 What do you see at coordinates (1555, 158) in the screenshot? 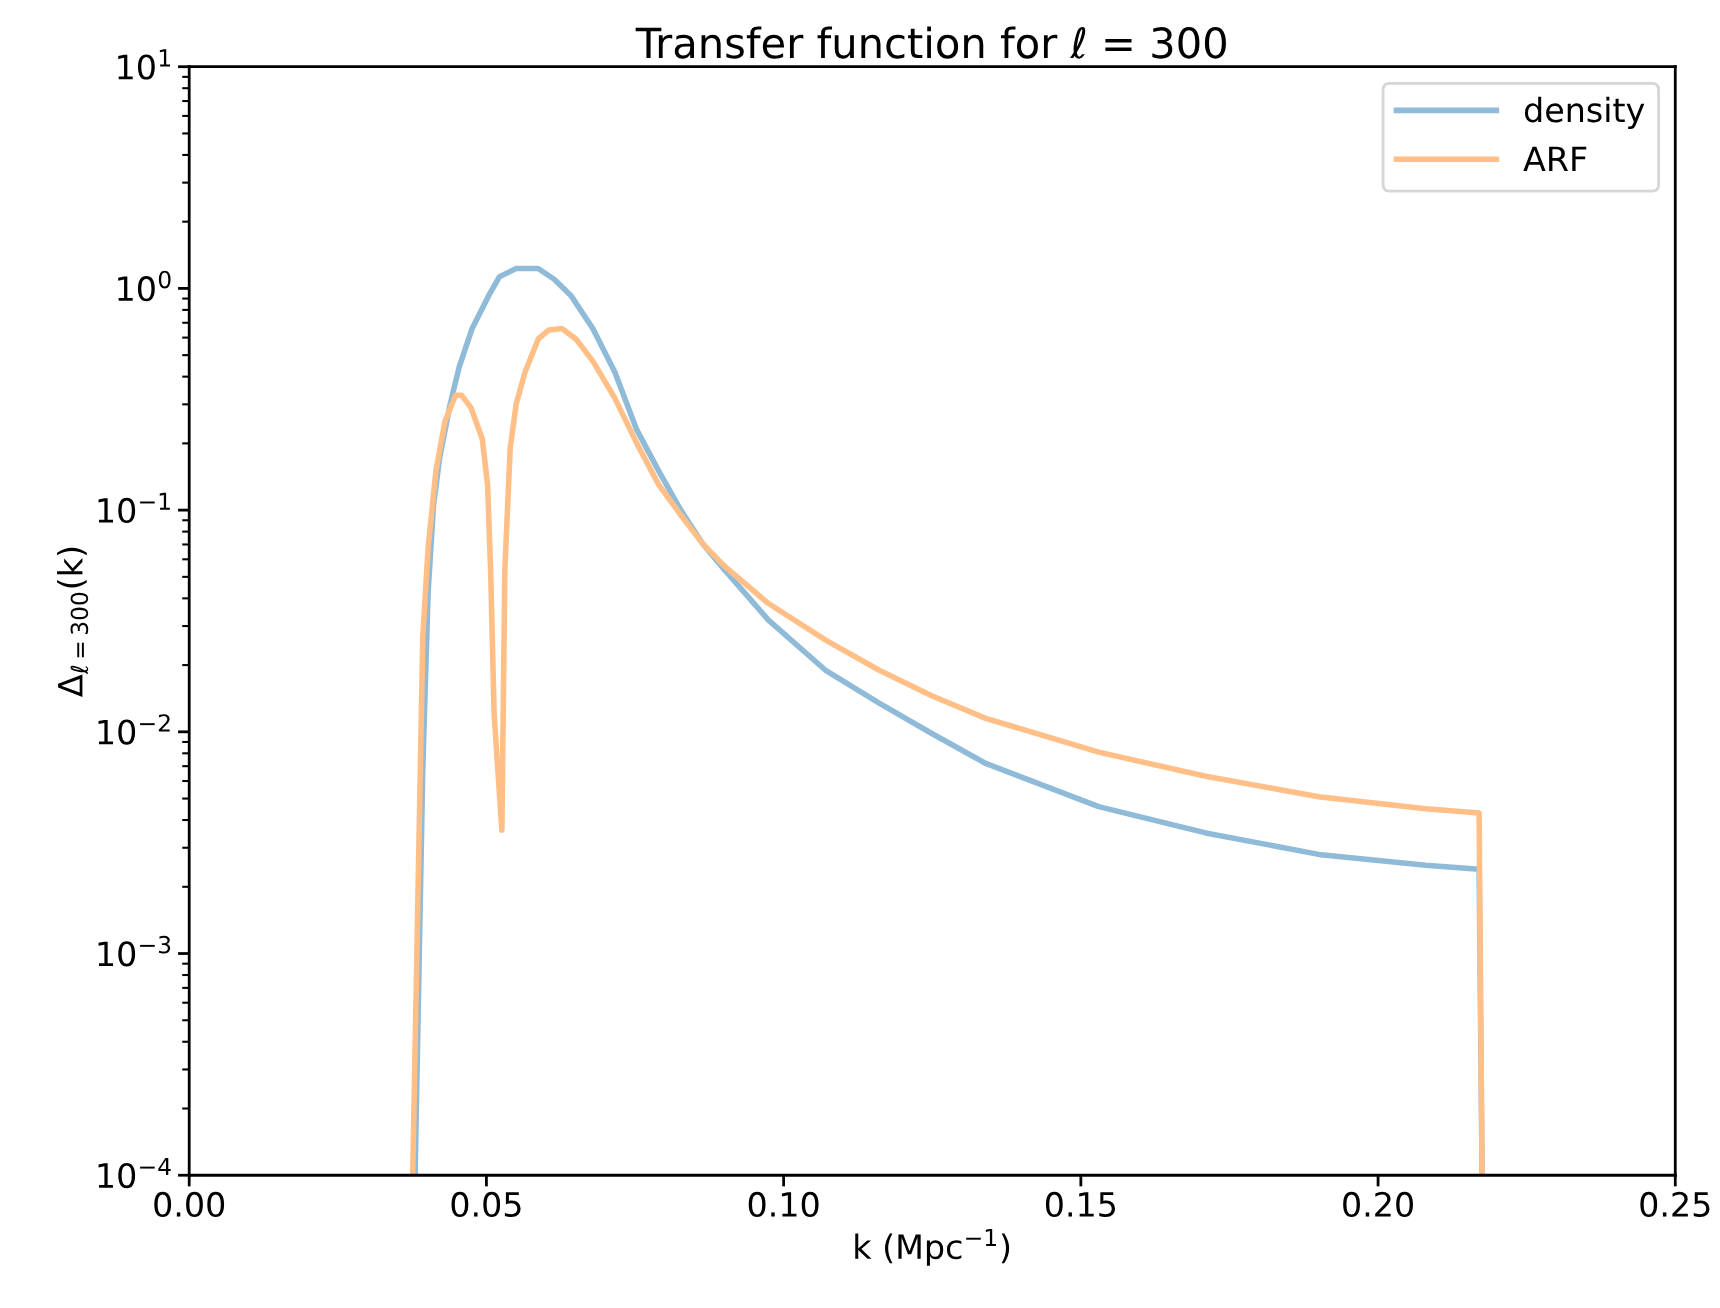
I see `legend-label: ARF` at bounding box center [1555, 158].